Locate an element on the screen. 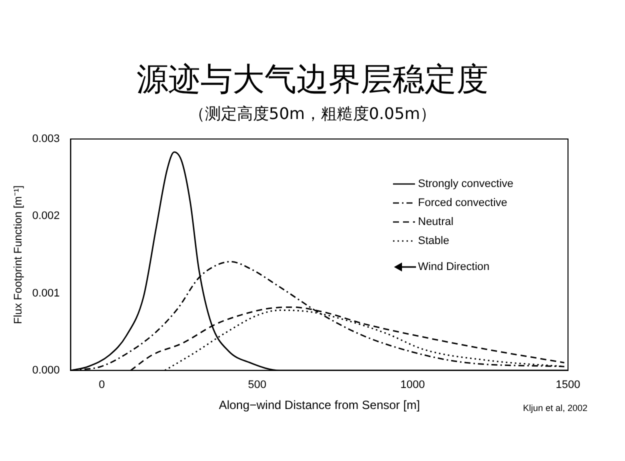  x-tick-label: 1500 is located at coordinates (568, 385).